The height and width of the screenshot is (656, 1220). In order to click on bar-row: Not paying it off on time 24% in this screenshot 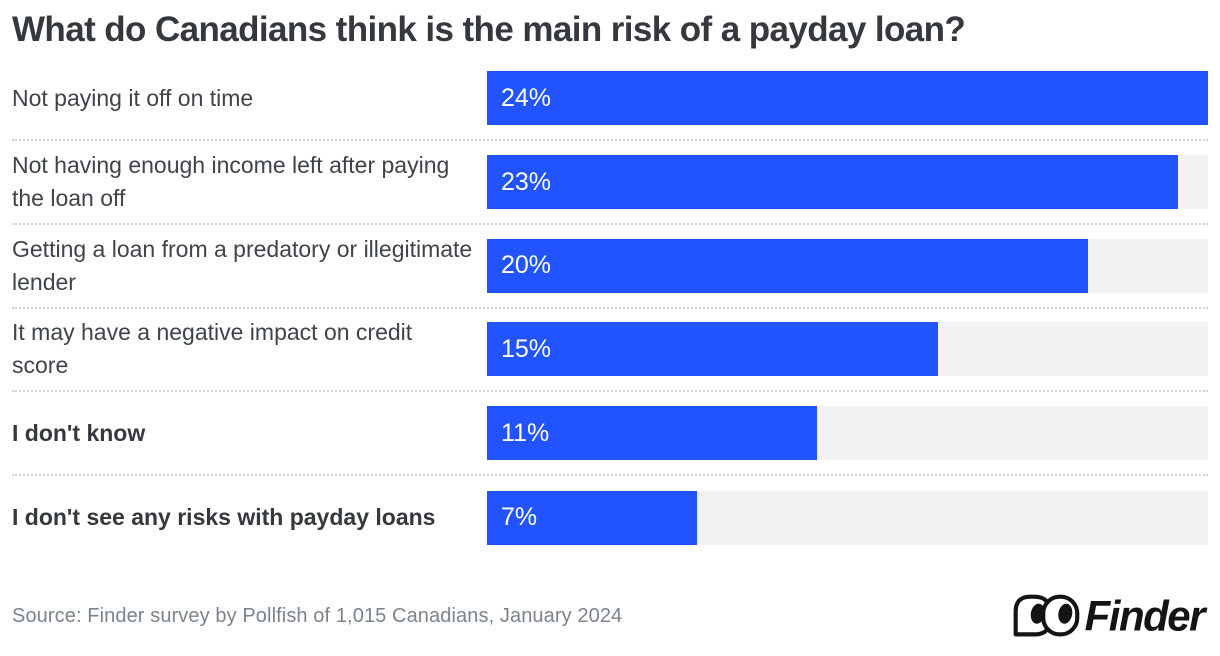, I will do `click(610, 100)`.